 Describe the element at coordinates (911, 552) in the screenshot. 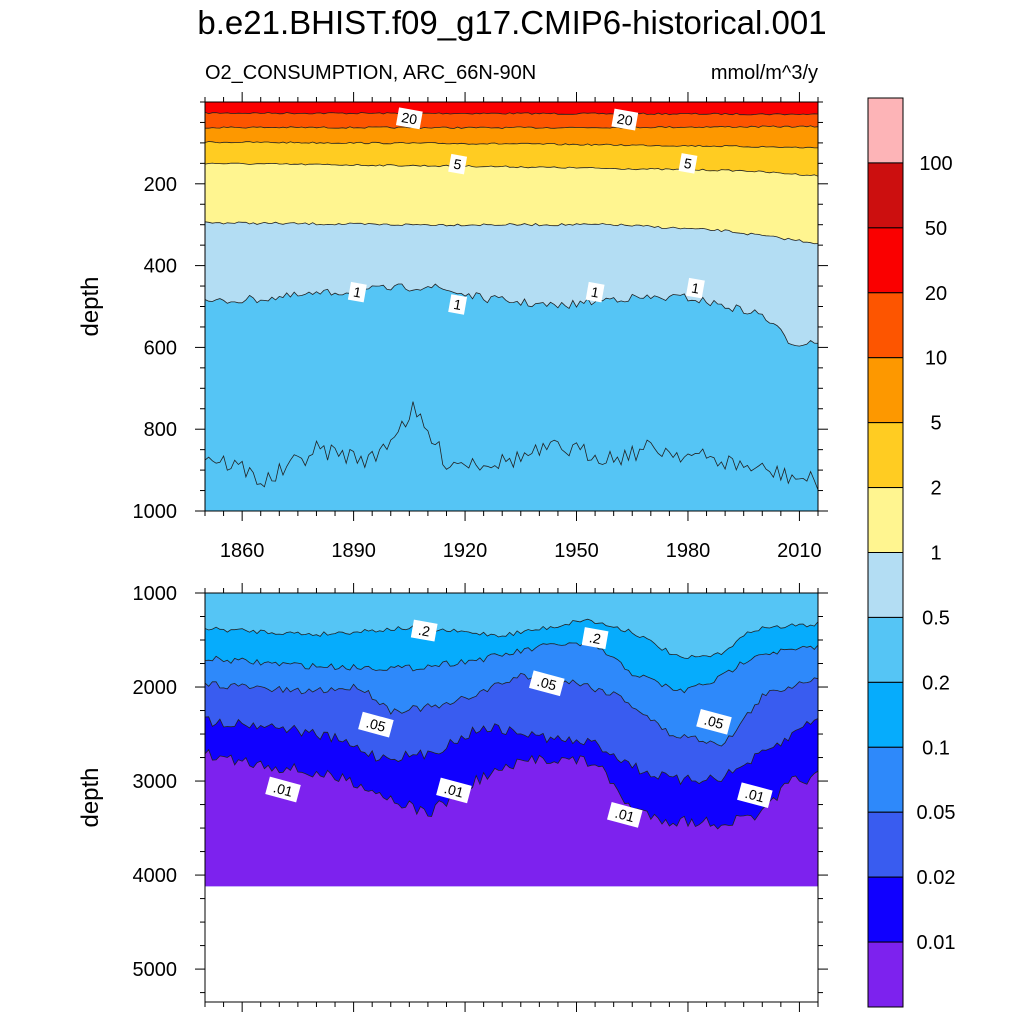

I see `colorbar: 100 50 20 10 5 2 1 0.5 0.2 0.1 0.05 0.02 0.01` at that location.